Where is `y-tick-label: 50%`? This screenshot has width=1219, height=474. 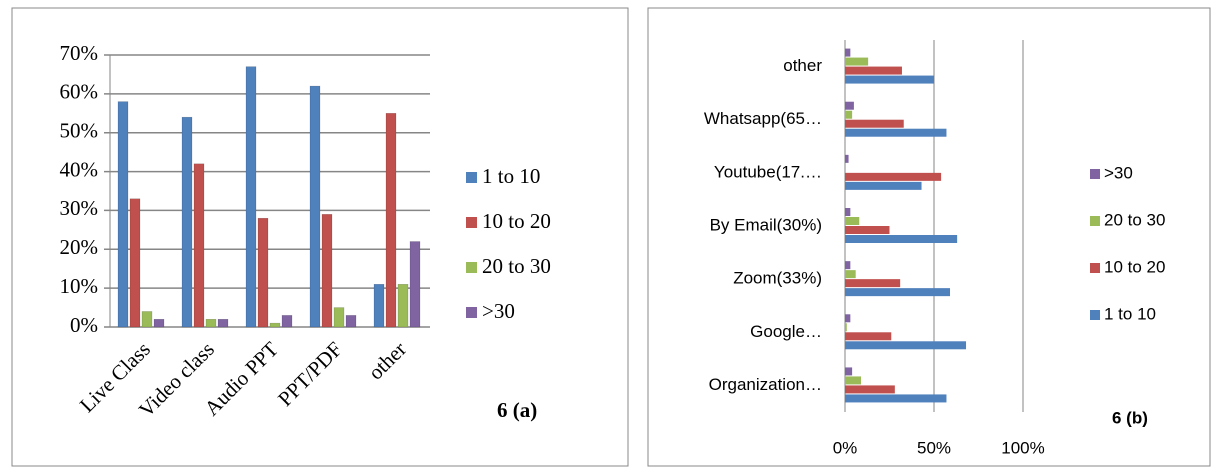
y-tick-label: 50% is located at coordinates (79, 131).